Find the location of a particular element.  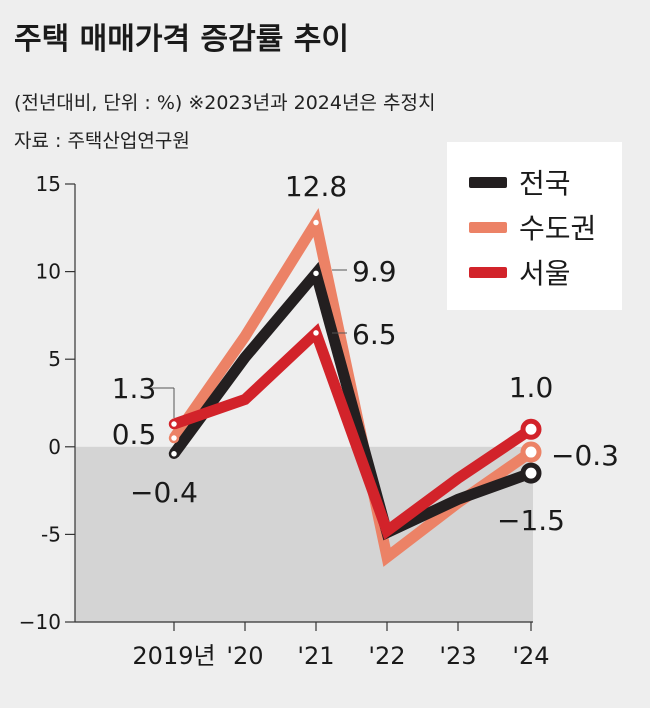

legend-label-seoul: 서울 is located at coordinates (545, 273).